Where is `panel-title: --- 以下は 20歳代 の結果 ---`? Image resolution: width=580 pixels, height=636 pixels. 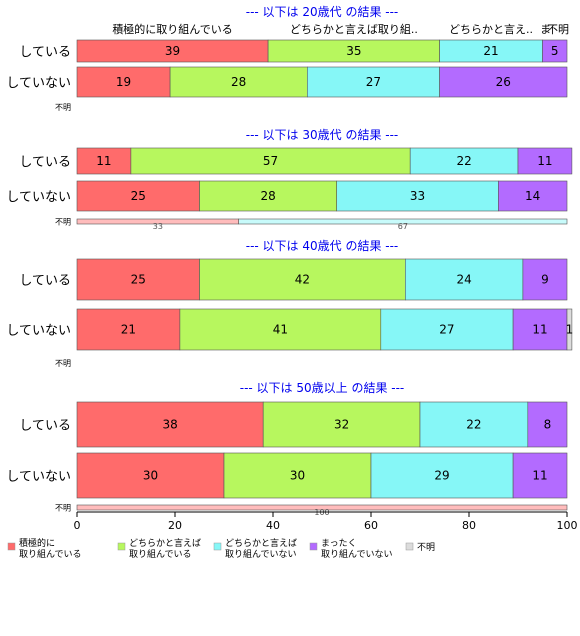 panel-title: --- 以下は 20歳代 の結果 --- is located at coordinates (322, 12).